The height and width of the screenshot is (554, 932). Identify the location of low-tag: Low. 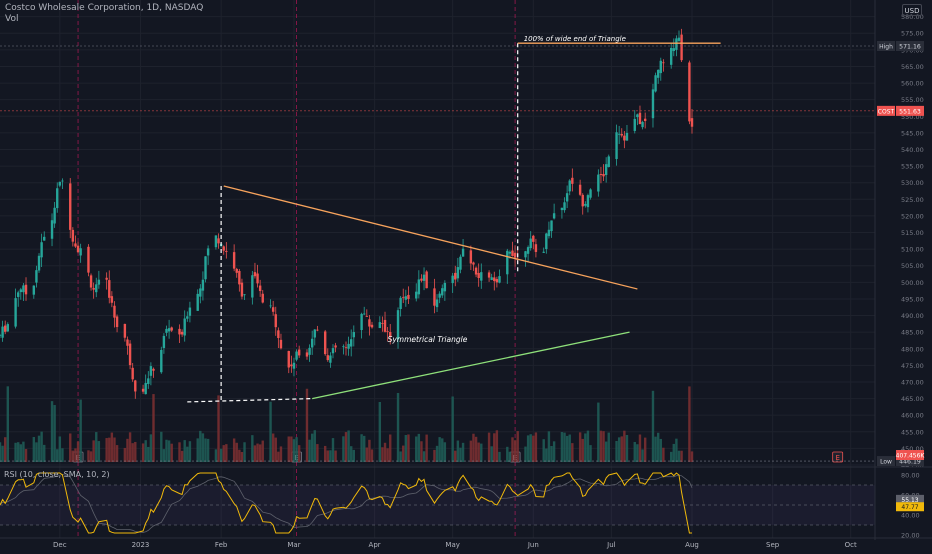
(886, 462).